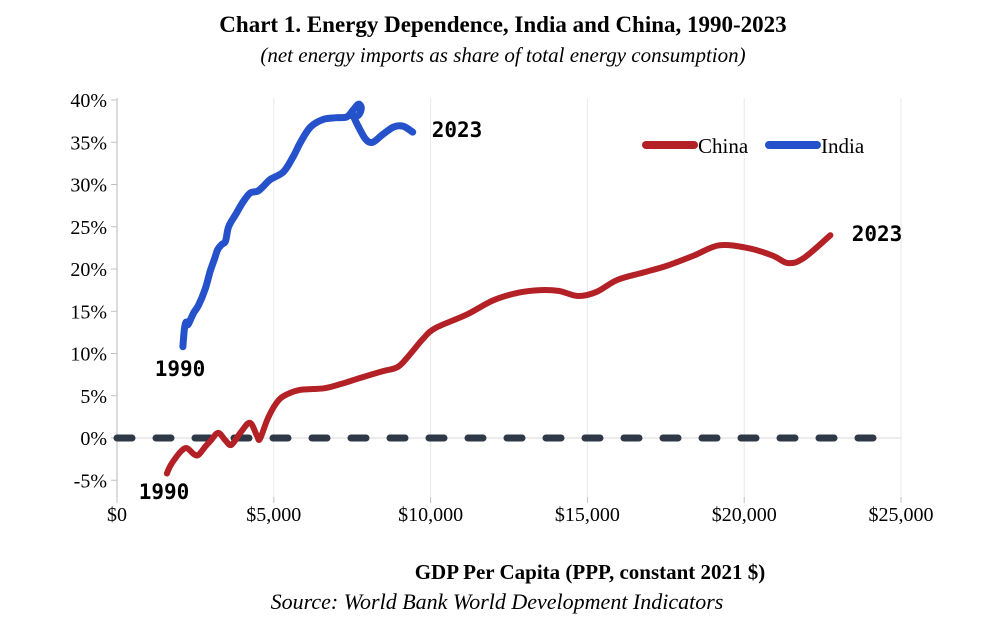  What do you see at coordinates (590, 572) in the screenshot?
I see `x-axis-title: GDP Per Capita (PPP, constant 2021 $)` at bounding box center [590, 572].